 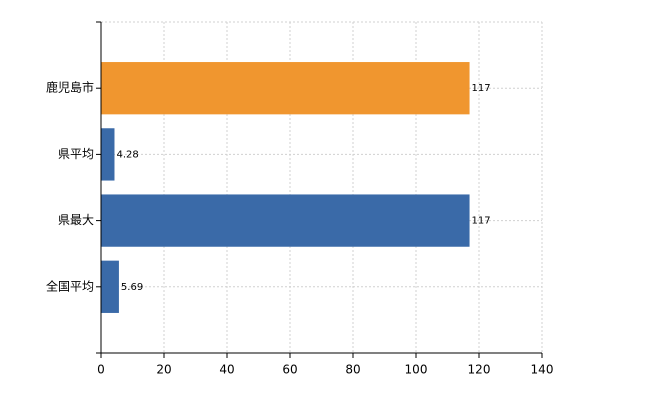 What do you see at coordinates (70, 87) in the screenshot?
I see `y-tick-label: 鹿児島市` at bounding box center [70, 87].